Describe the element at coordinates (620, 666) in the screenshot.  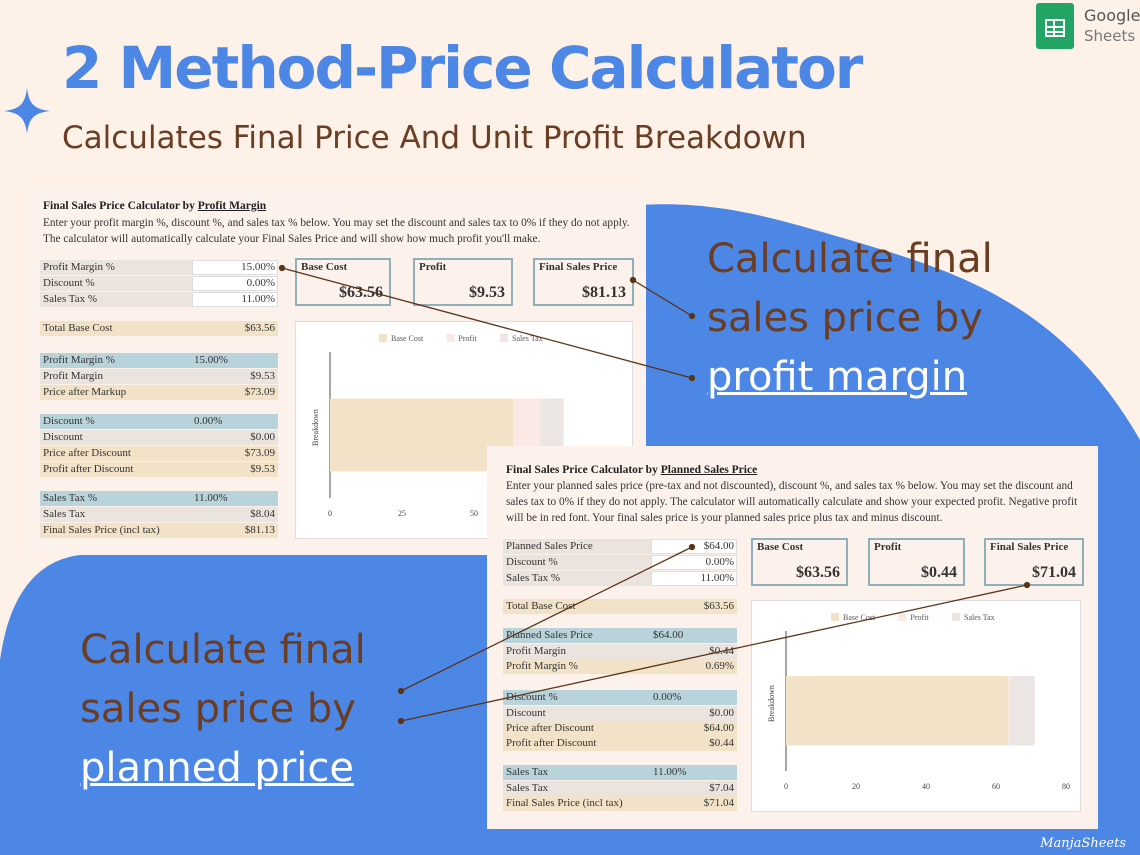
I see `table-row: Profit Margin % 0.69%` at that location.